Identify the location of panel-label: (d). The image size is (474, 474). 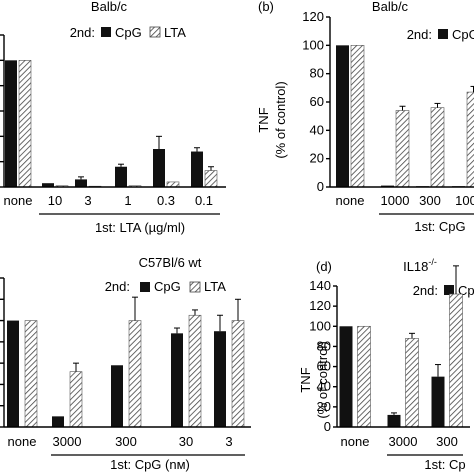
(324, 266).